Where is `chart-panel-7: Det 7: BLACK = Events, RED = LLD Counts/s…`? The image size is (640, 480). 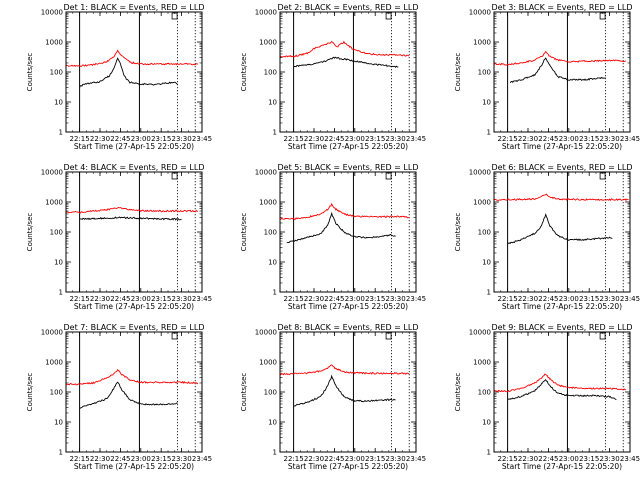 chart-panel-7: Det 7: BLACK = Events, RED = LLD Counts/s… is located at coordinates (119, 397).